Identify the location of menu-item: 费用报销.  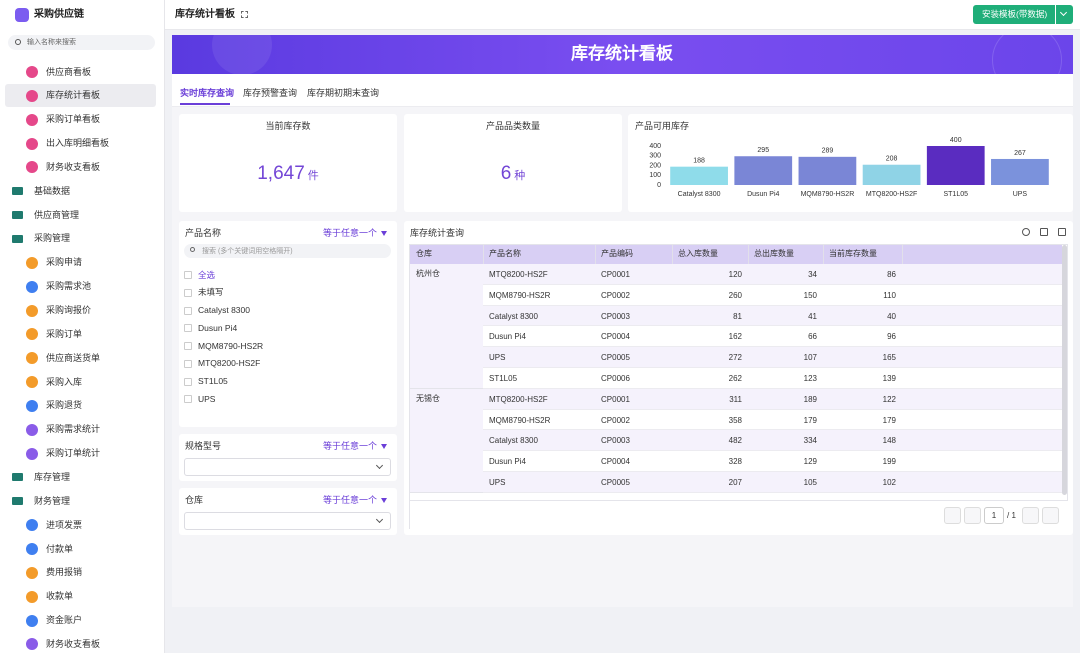
(64, 572).